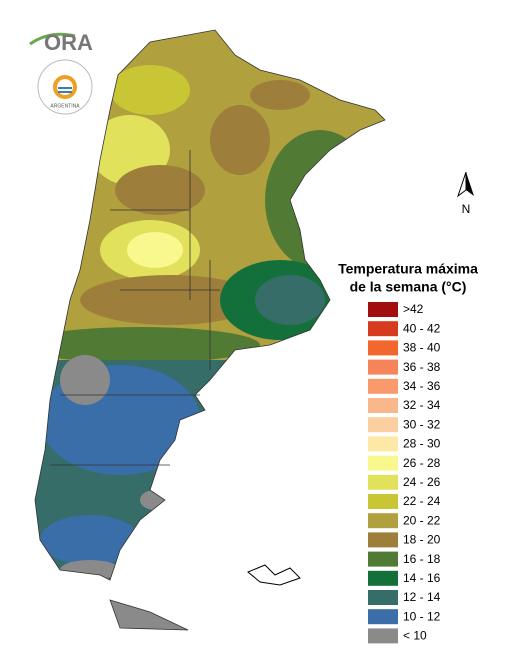  What do you see at coordinates (408, 287) in the screenshot?
I see `legend-title: de la semana (°C)` at bounding box center [408, 287].